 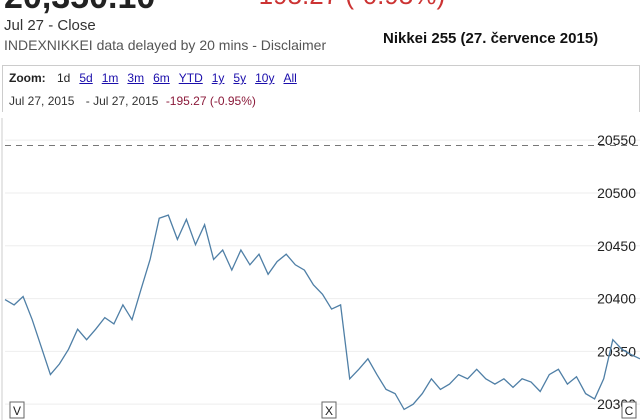 What do you see at coordinates (290, 78) in the screenshot?
I see `zoom-option: All` at bounding box center [290, 78].